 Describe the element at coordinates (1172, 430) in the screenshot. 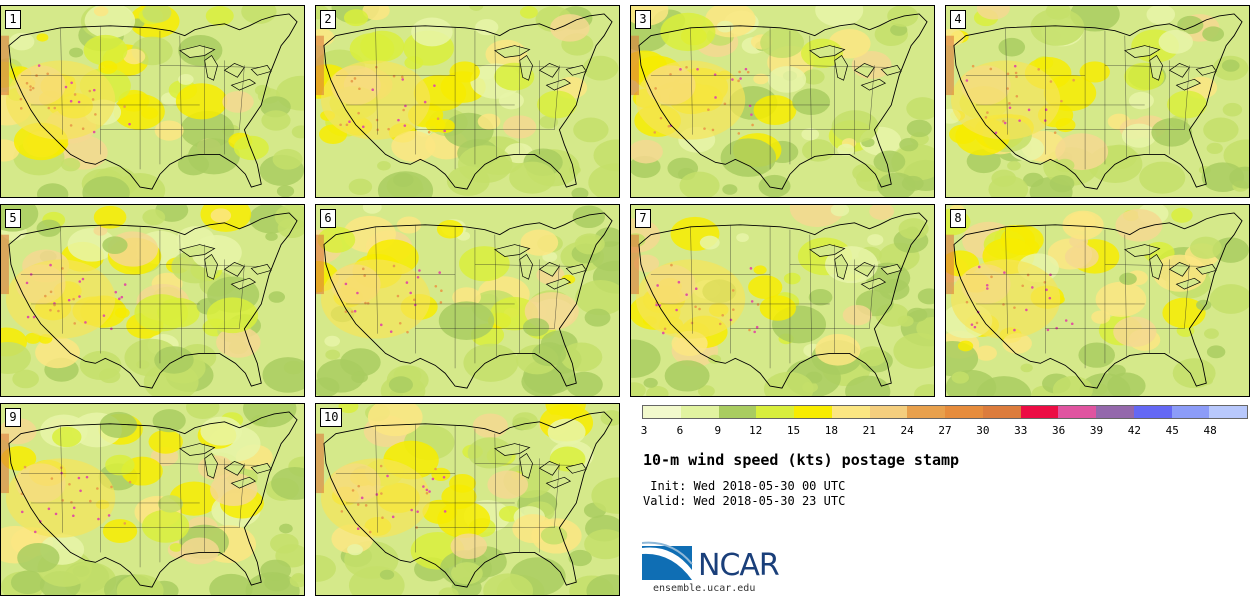

I see `colorbar-tick-label: 45` at that location.